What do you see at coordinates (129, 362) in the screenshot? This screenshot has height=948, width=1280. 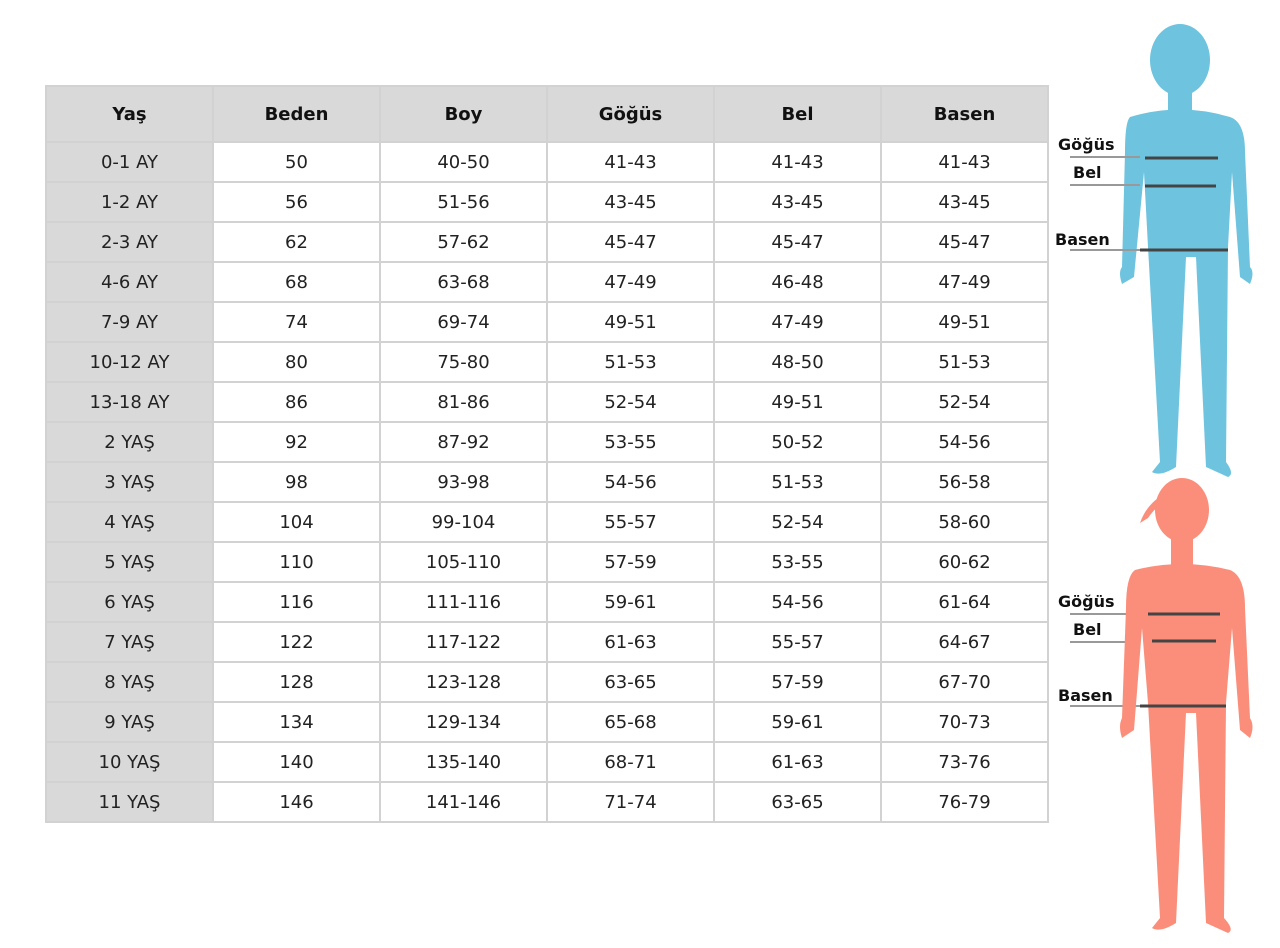 I see `age-cell: 10-12 AY` at bounding box center [129, 362].